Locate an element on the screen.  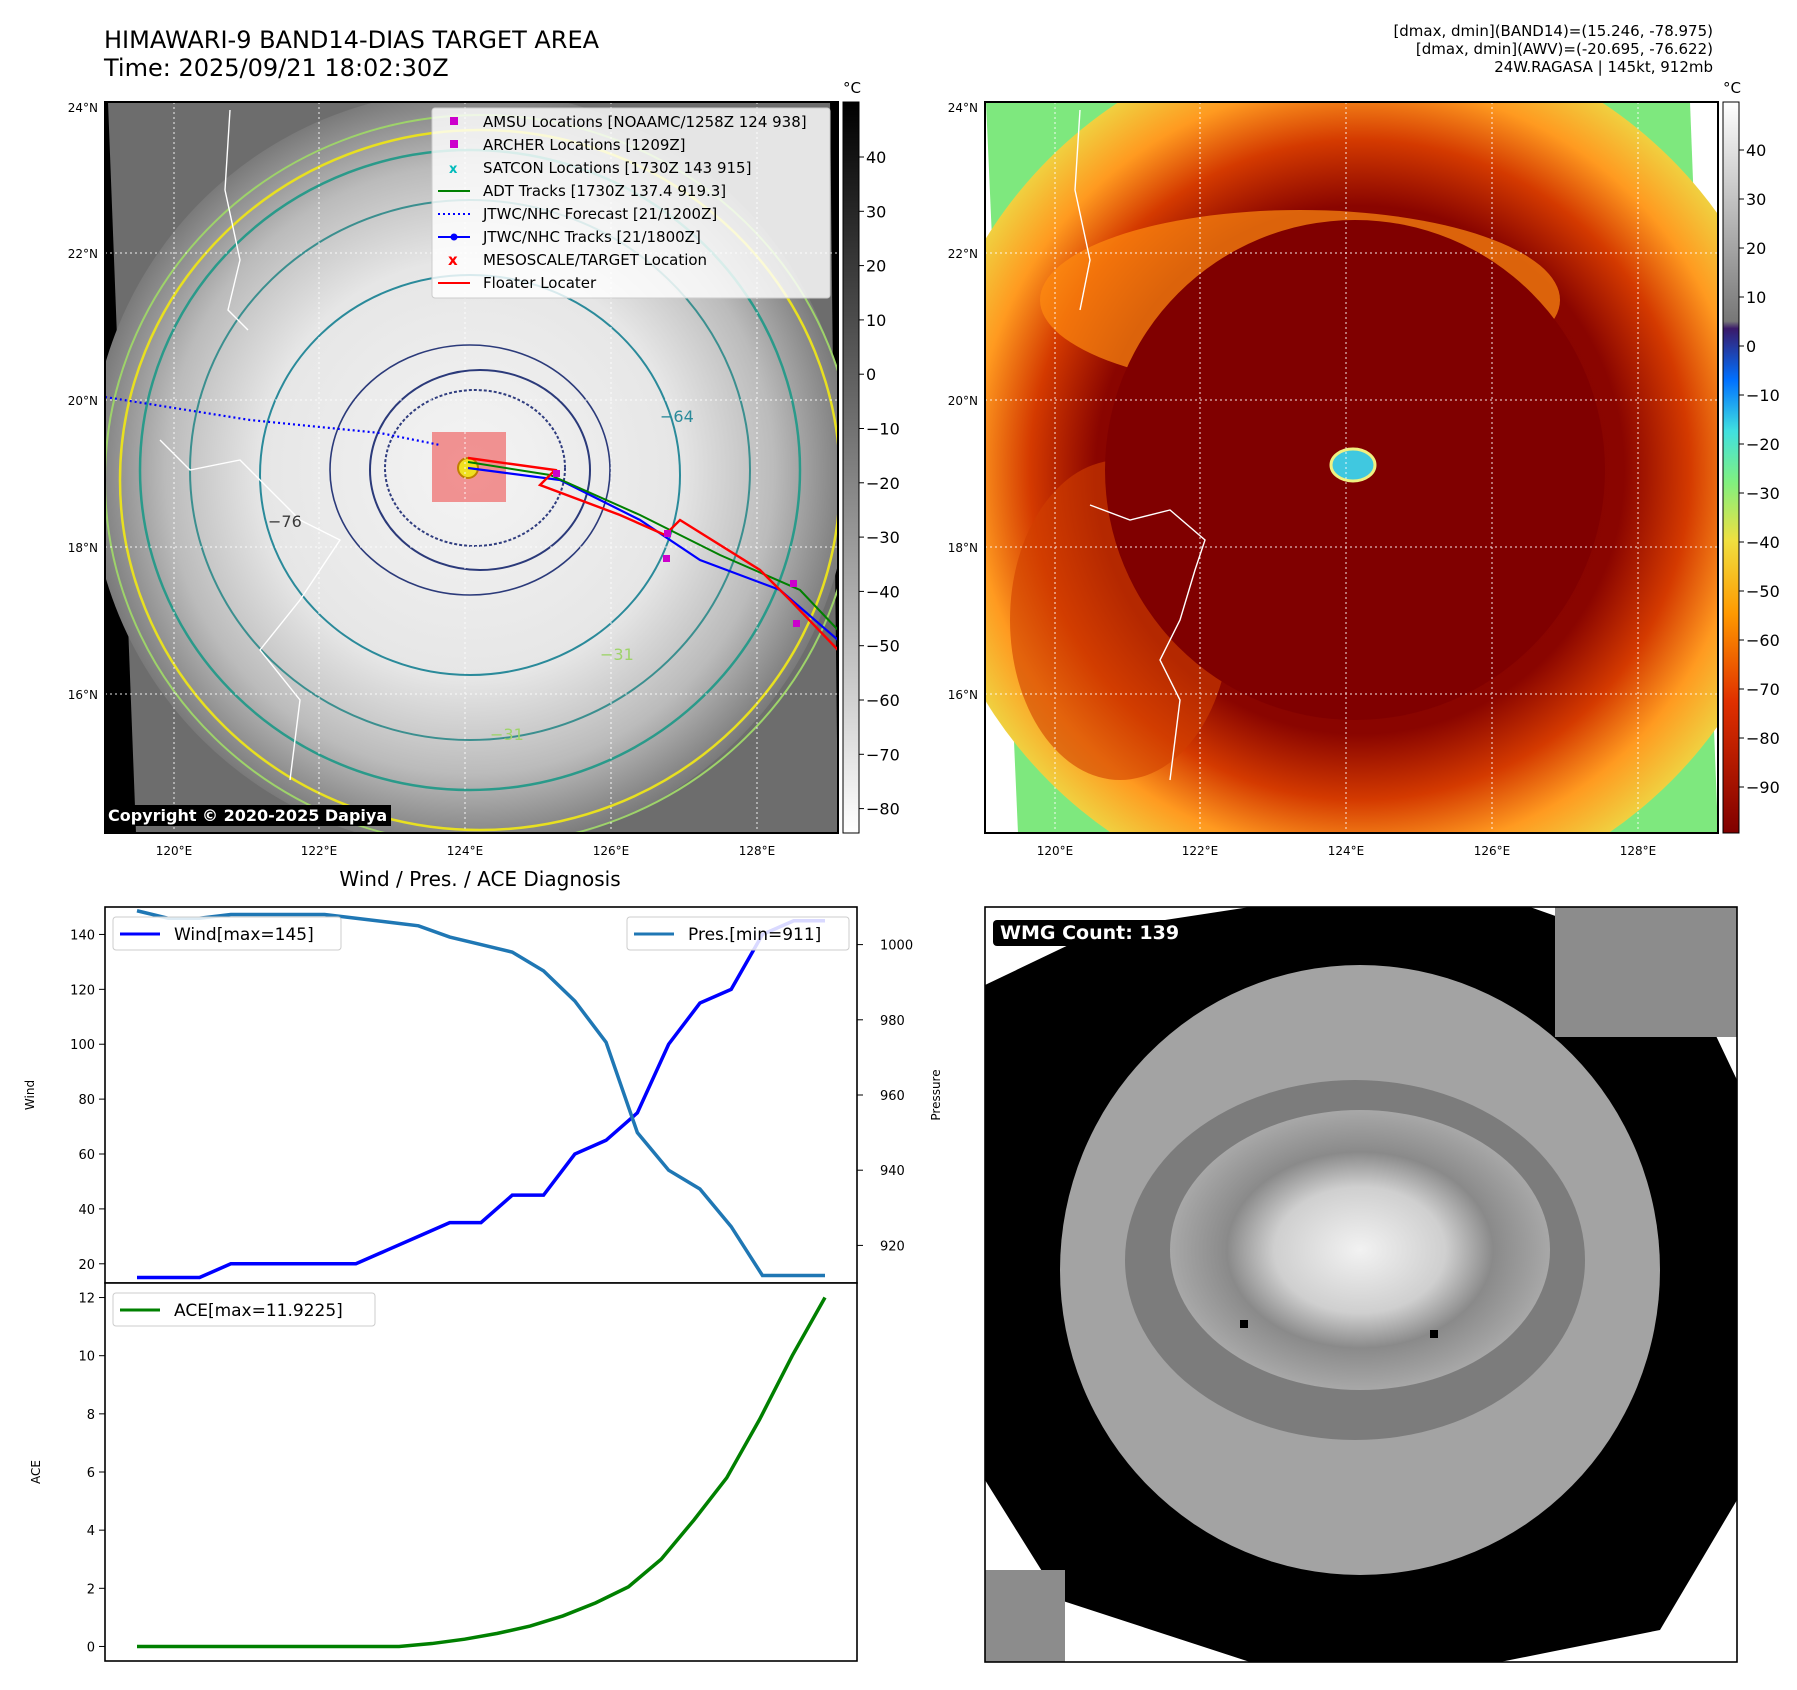
title-line-2: Time: 2025/09/21 18:02:30Z is located at coordinates (276, 68).